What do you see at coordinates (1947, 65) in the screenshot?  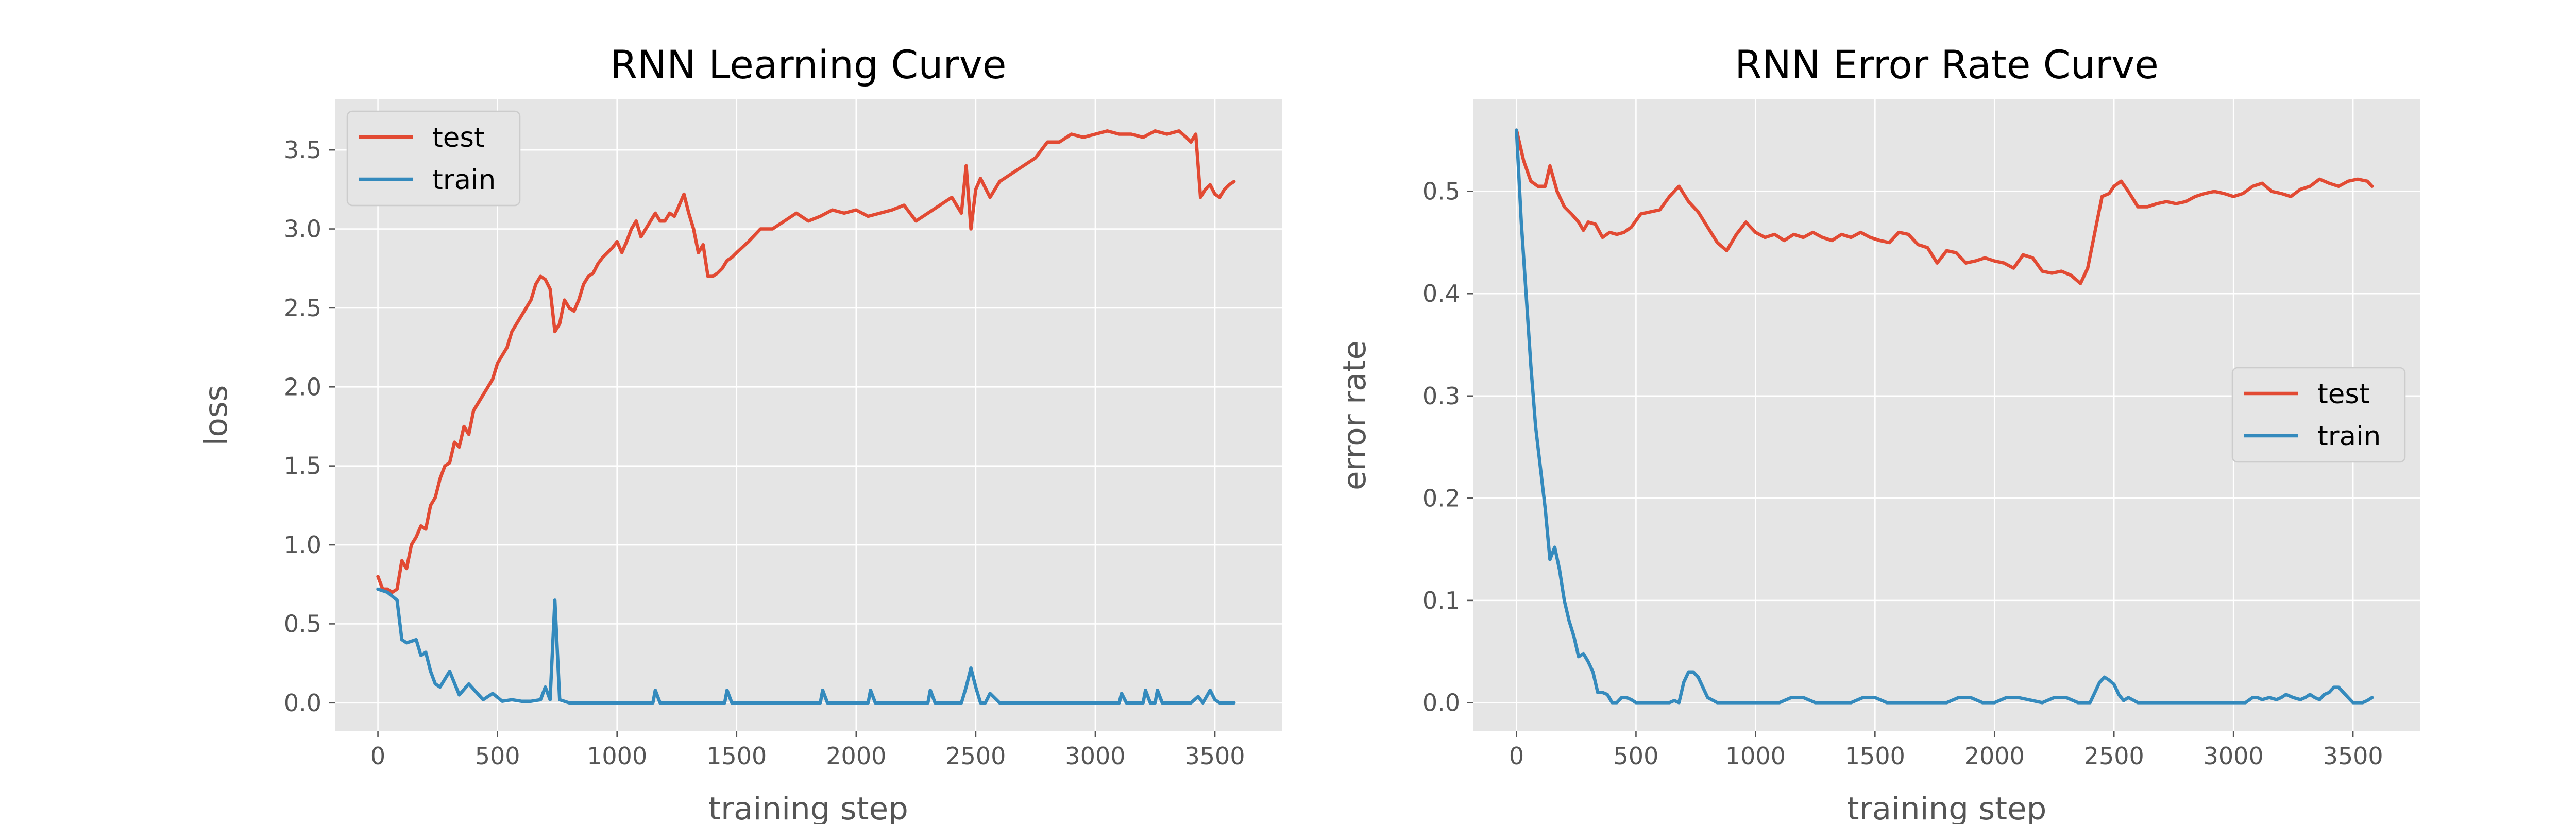 I see `chart-title: RNN Error Rate Curve` at bounding box center [1947, 65].